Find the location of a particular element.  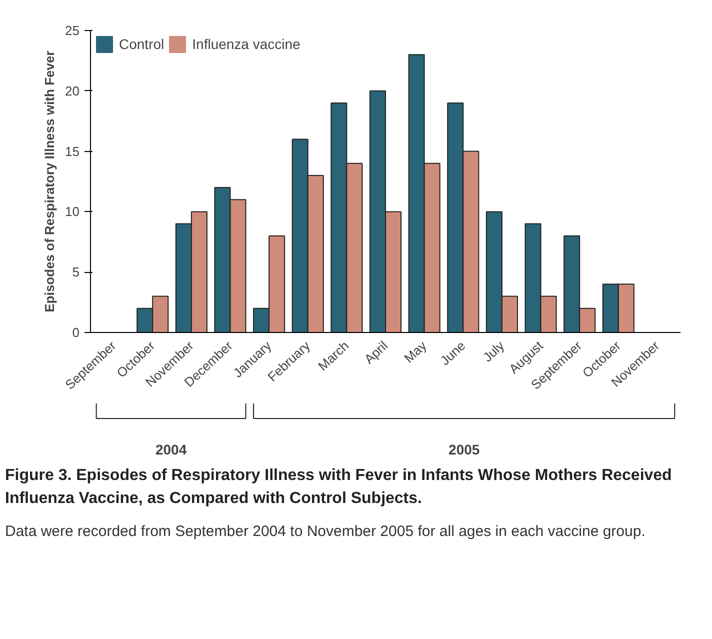

text: 2005 is located at coordinates (464, 450).